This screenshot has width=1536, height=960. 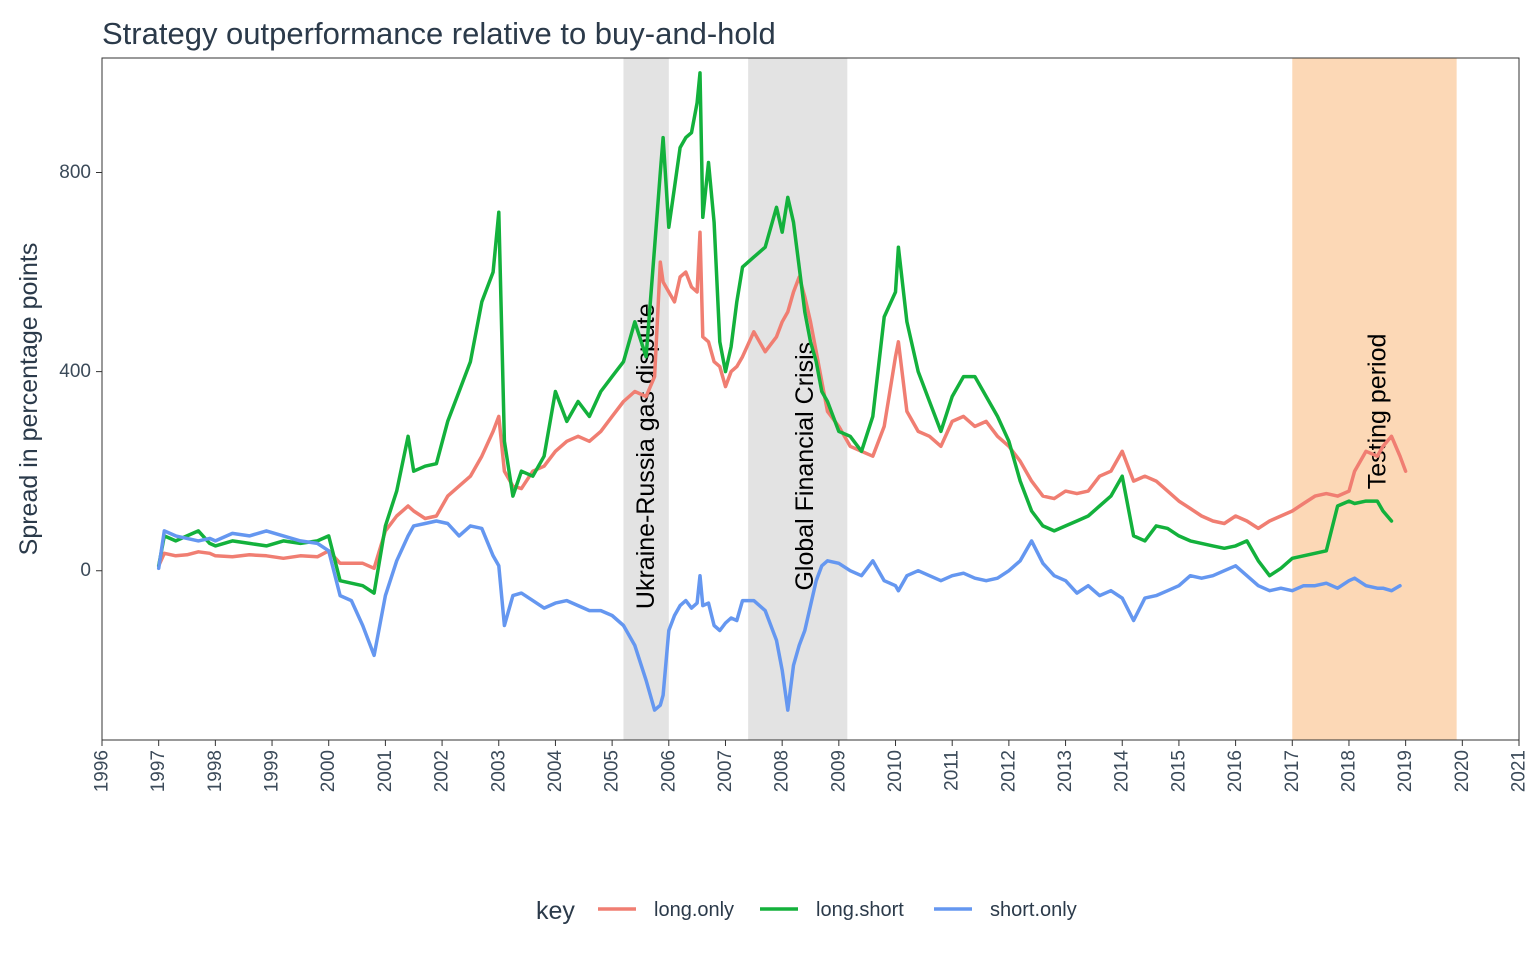 I want to click on x-tick-label: 1997, so click(x=158, y=771).